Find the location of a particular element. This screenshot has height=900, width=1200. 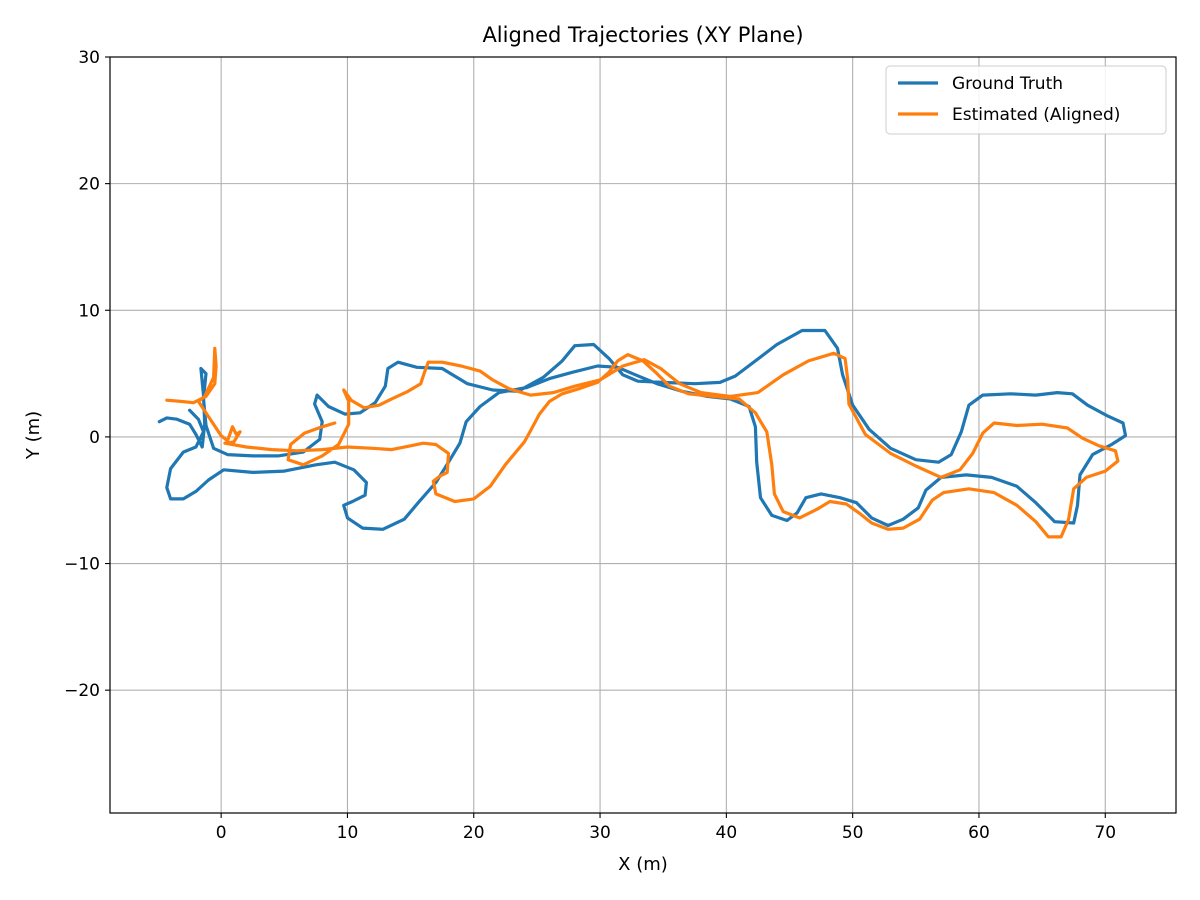

legend-box is located at coordinates (1026, 100).